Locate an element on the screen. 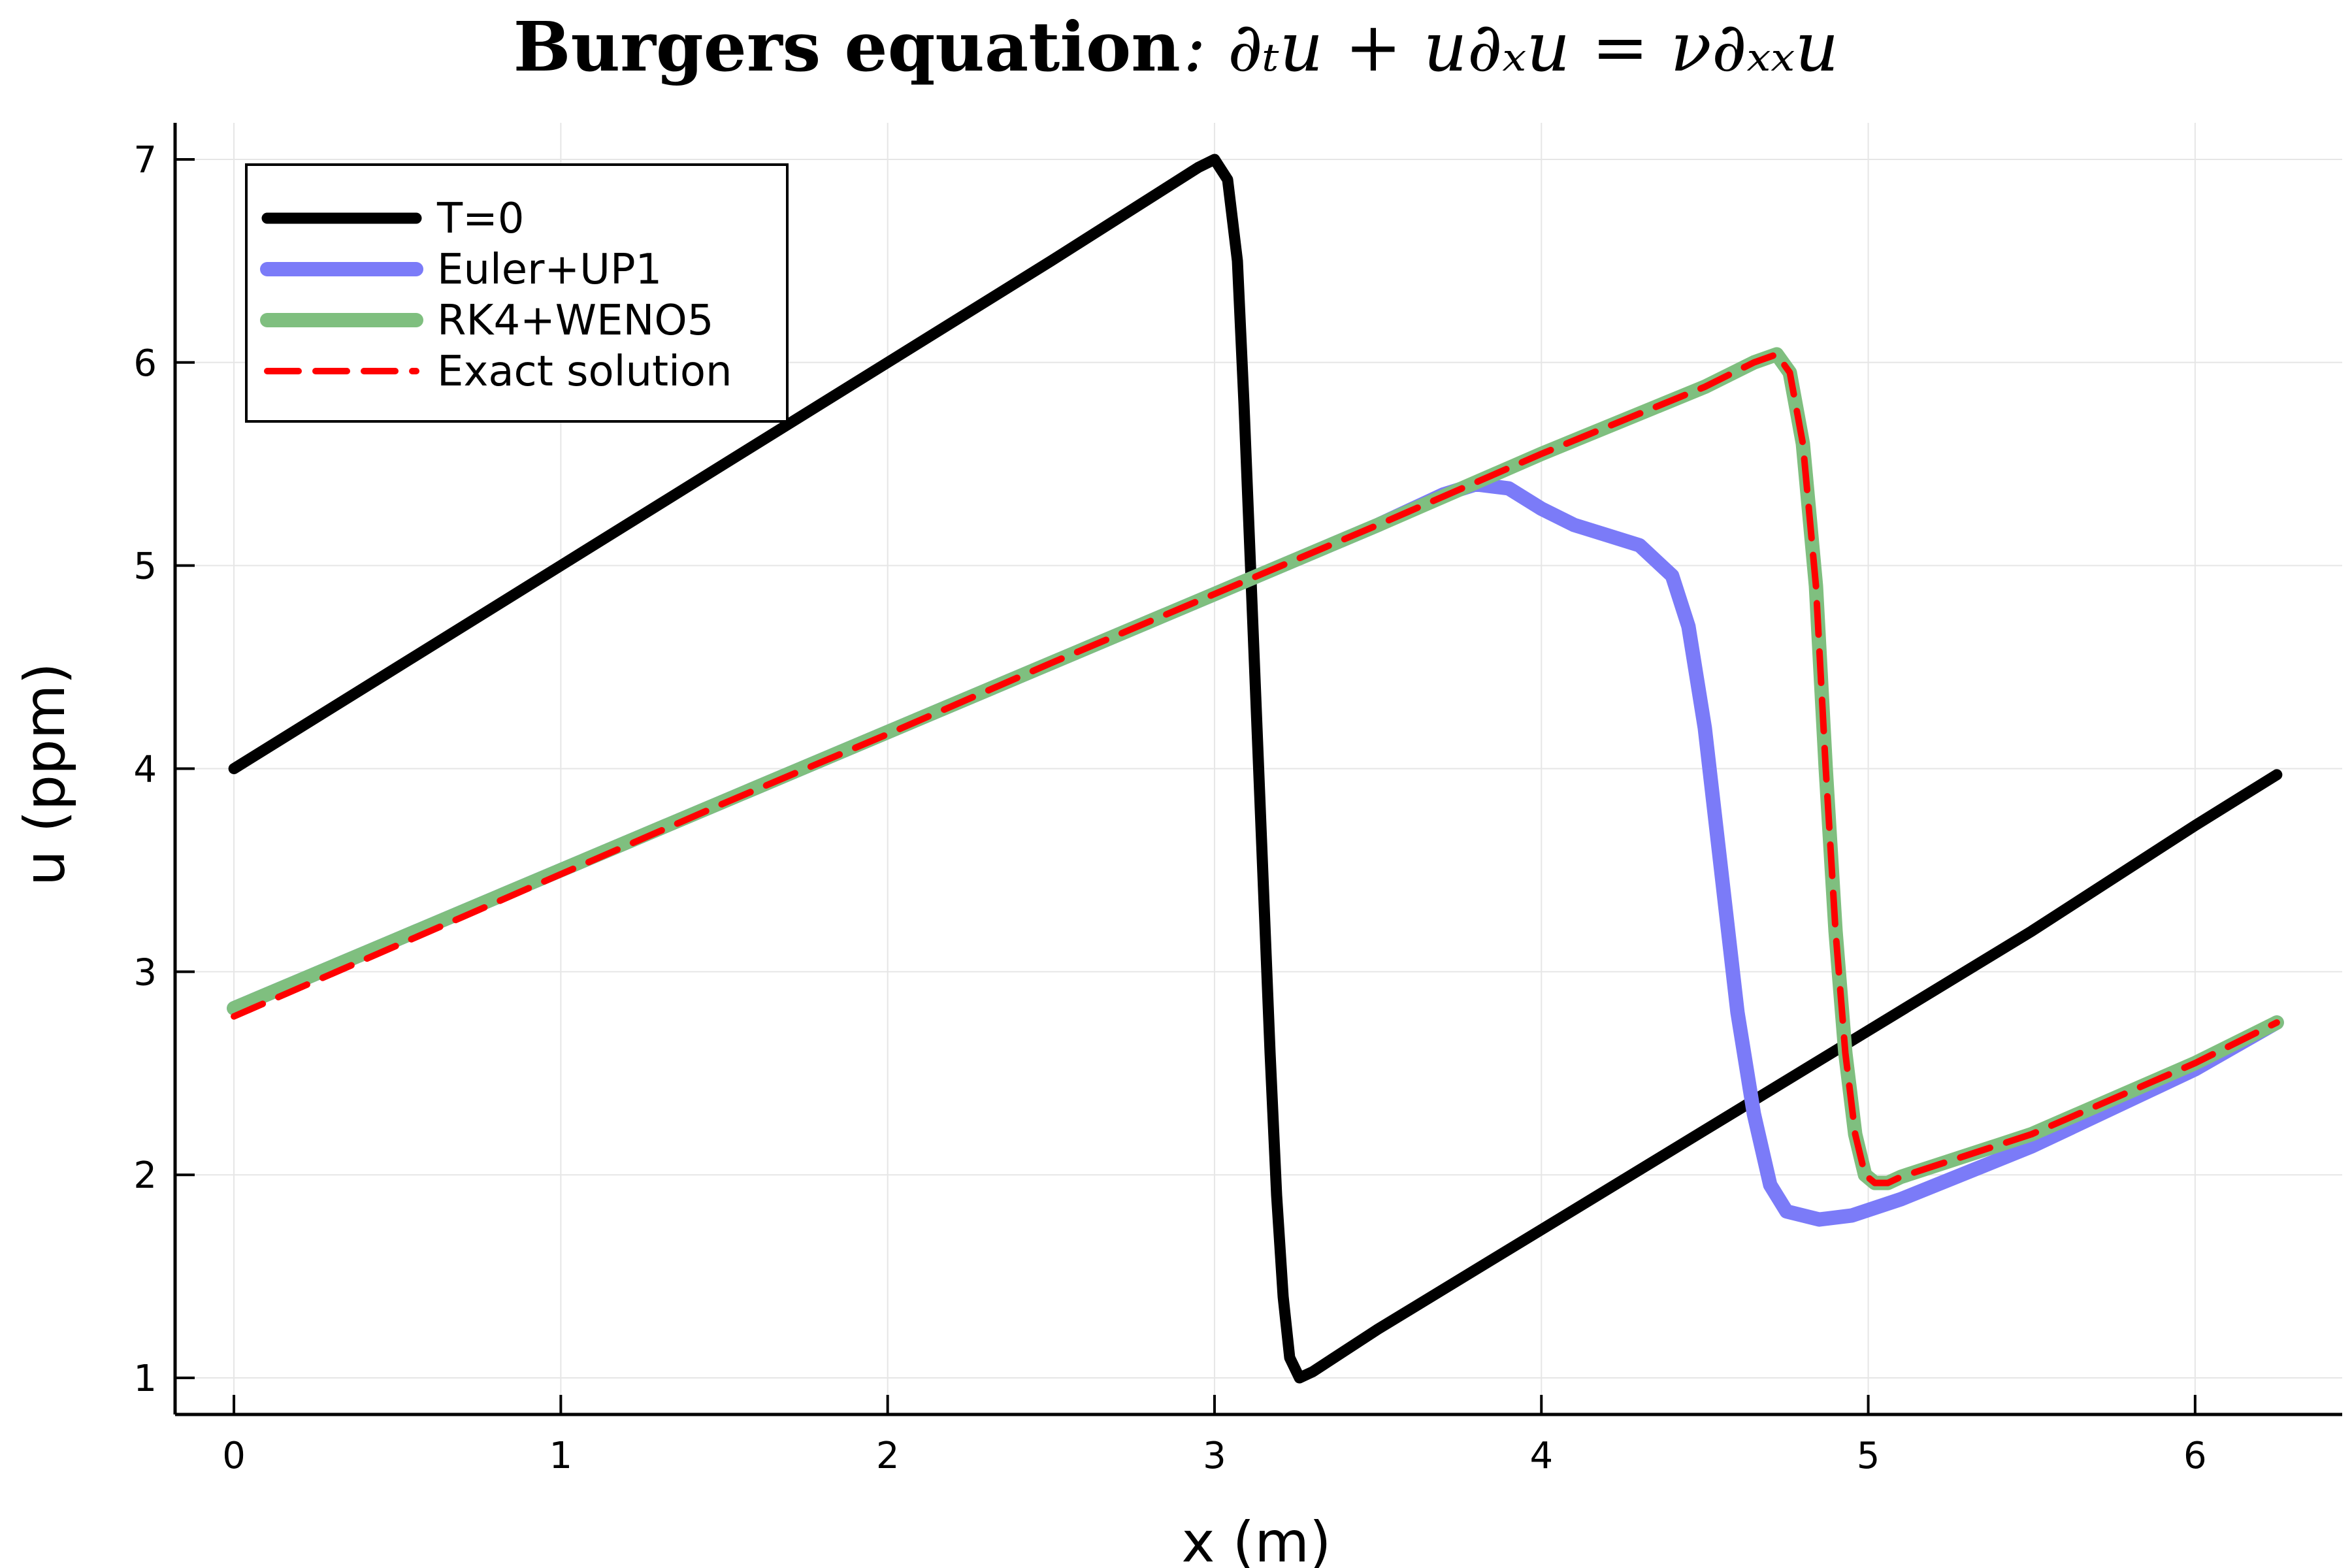  chart-title: Burgers equation : ∂ₜu + u∂ₓu = ν∂ₓₓu is located at coordinates (1176, 47).